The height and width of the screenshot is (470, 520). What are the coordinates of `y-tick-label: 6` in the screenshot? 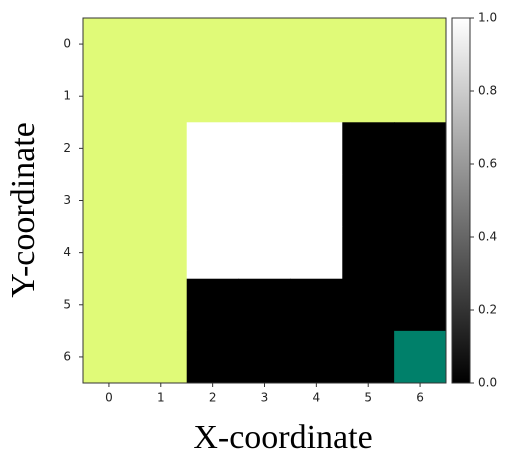 It's located at (67, 356).